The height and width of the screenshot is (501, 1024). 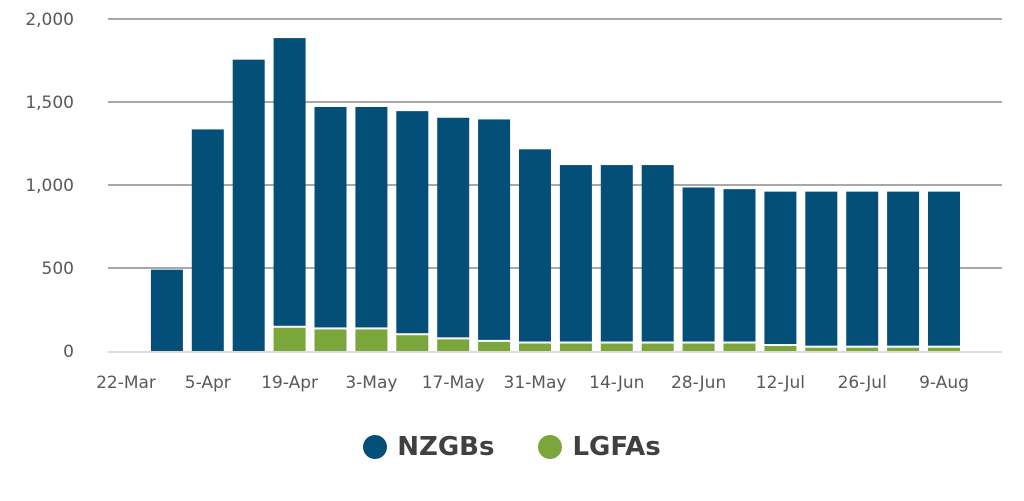 I want to click on bar-nzgbs-12-Apr, so click(x=248, y=205).